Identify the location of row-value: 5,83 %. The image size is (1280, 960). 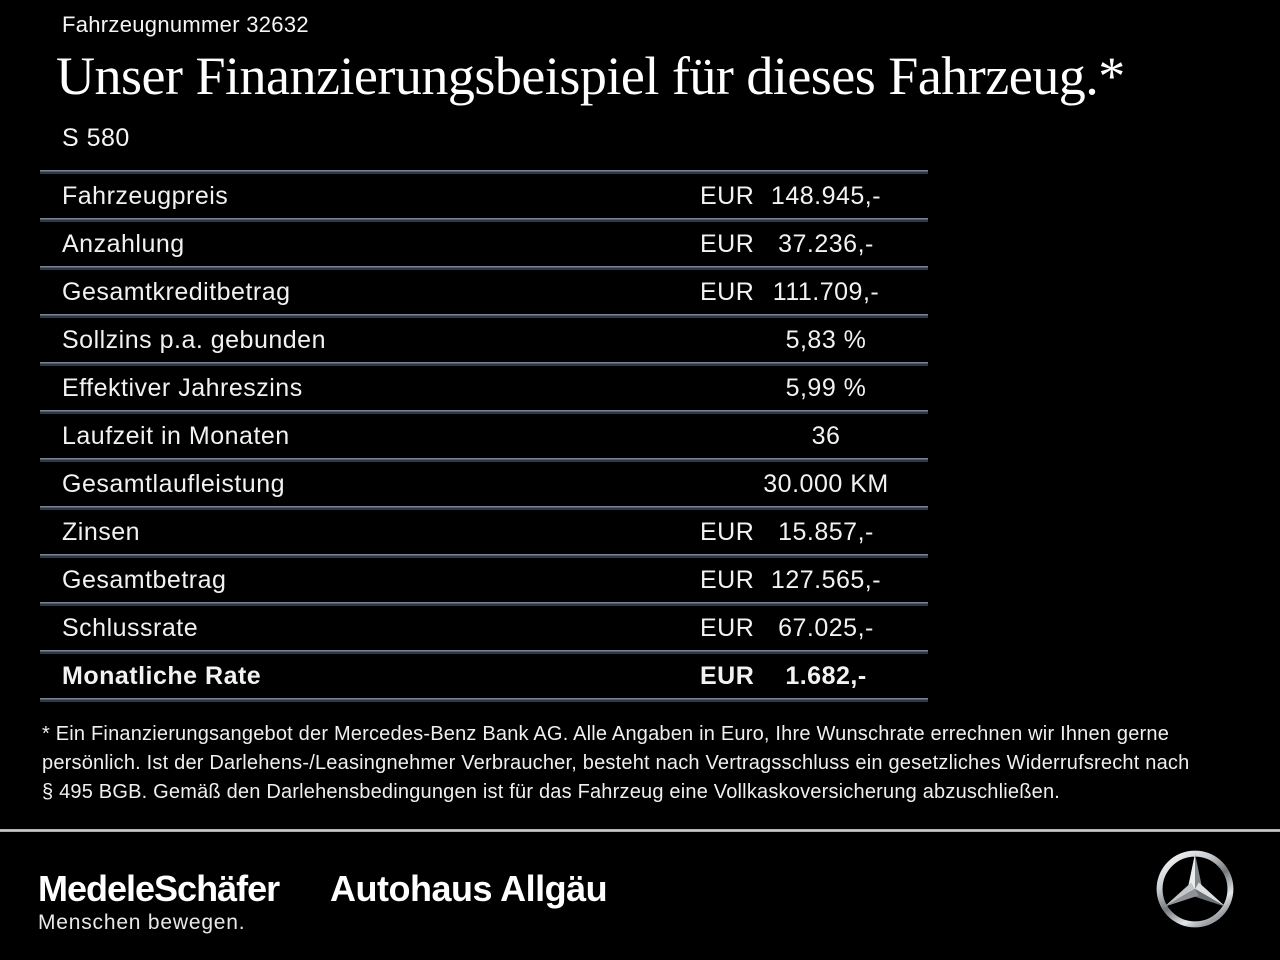
(826, 339).